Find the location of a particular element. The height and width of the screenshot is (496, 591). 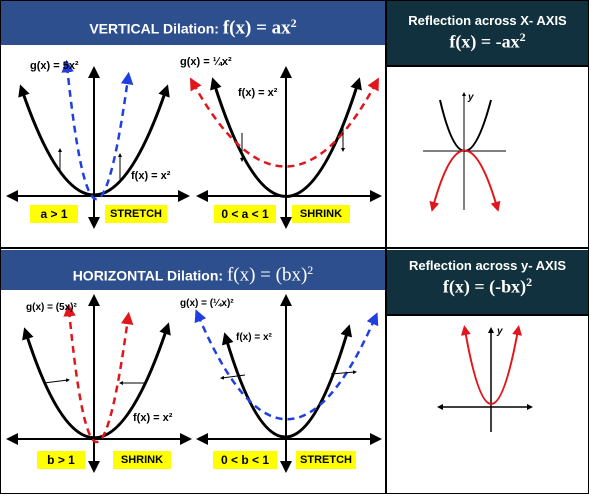

h-stretch-f-label: f(x) = x² is located at coordinates (254, 337).